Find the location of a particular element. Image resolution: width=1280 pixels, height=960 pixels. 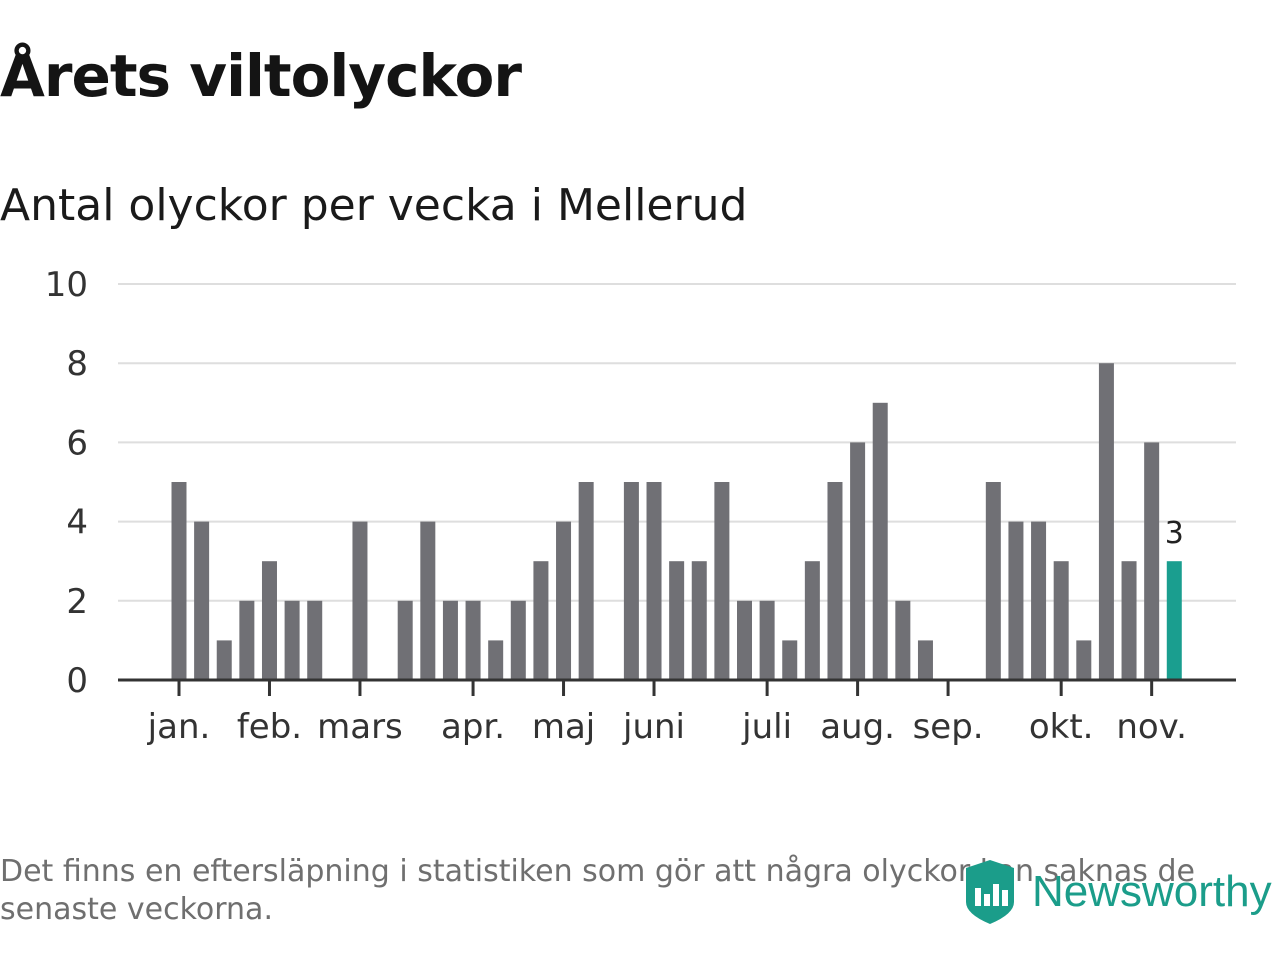

chart-subtitle: Antal olyckor per vecka i Mellerud is located at coordinates (374, 205).